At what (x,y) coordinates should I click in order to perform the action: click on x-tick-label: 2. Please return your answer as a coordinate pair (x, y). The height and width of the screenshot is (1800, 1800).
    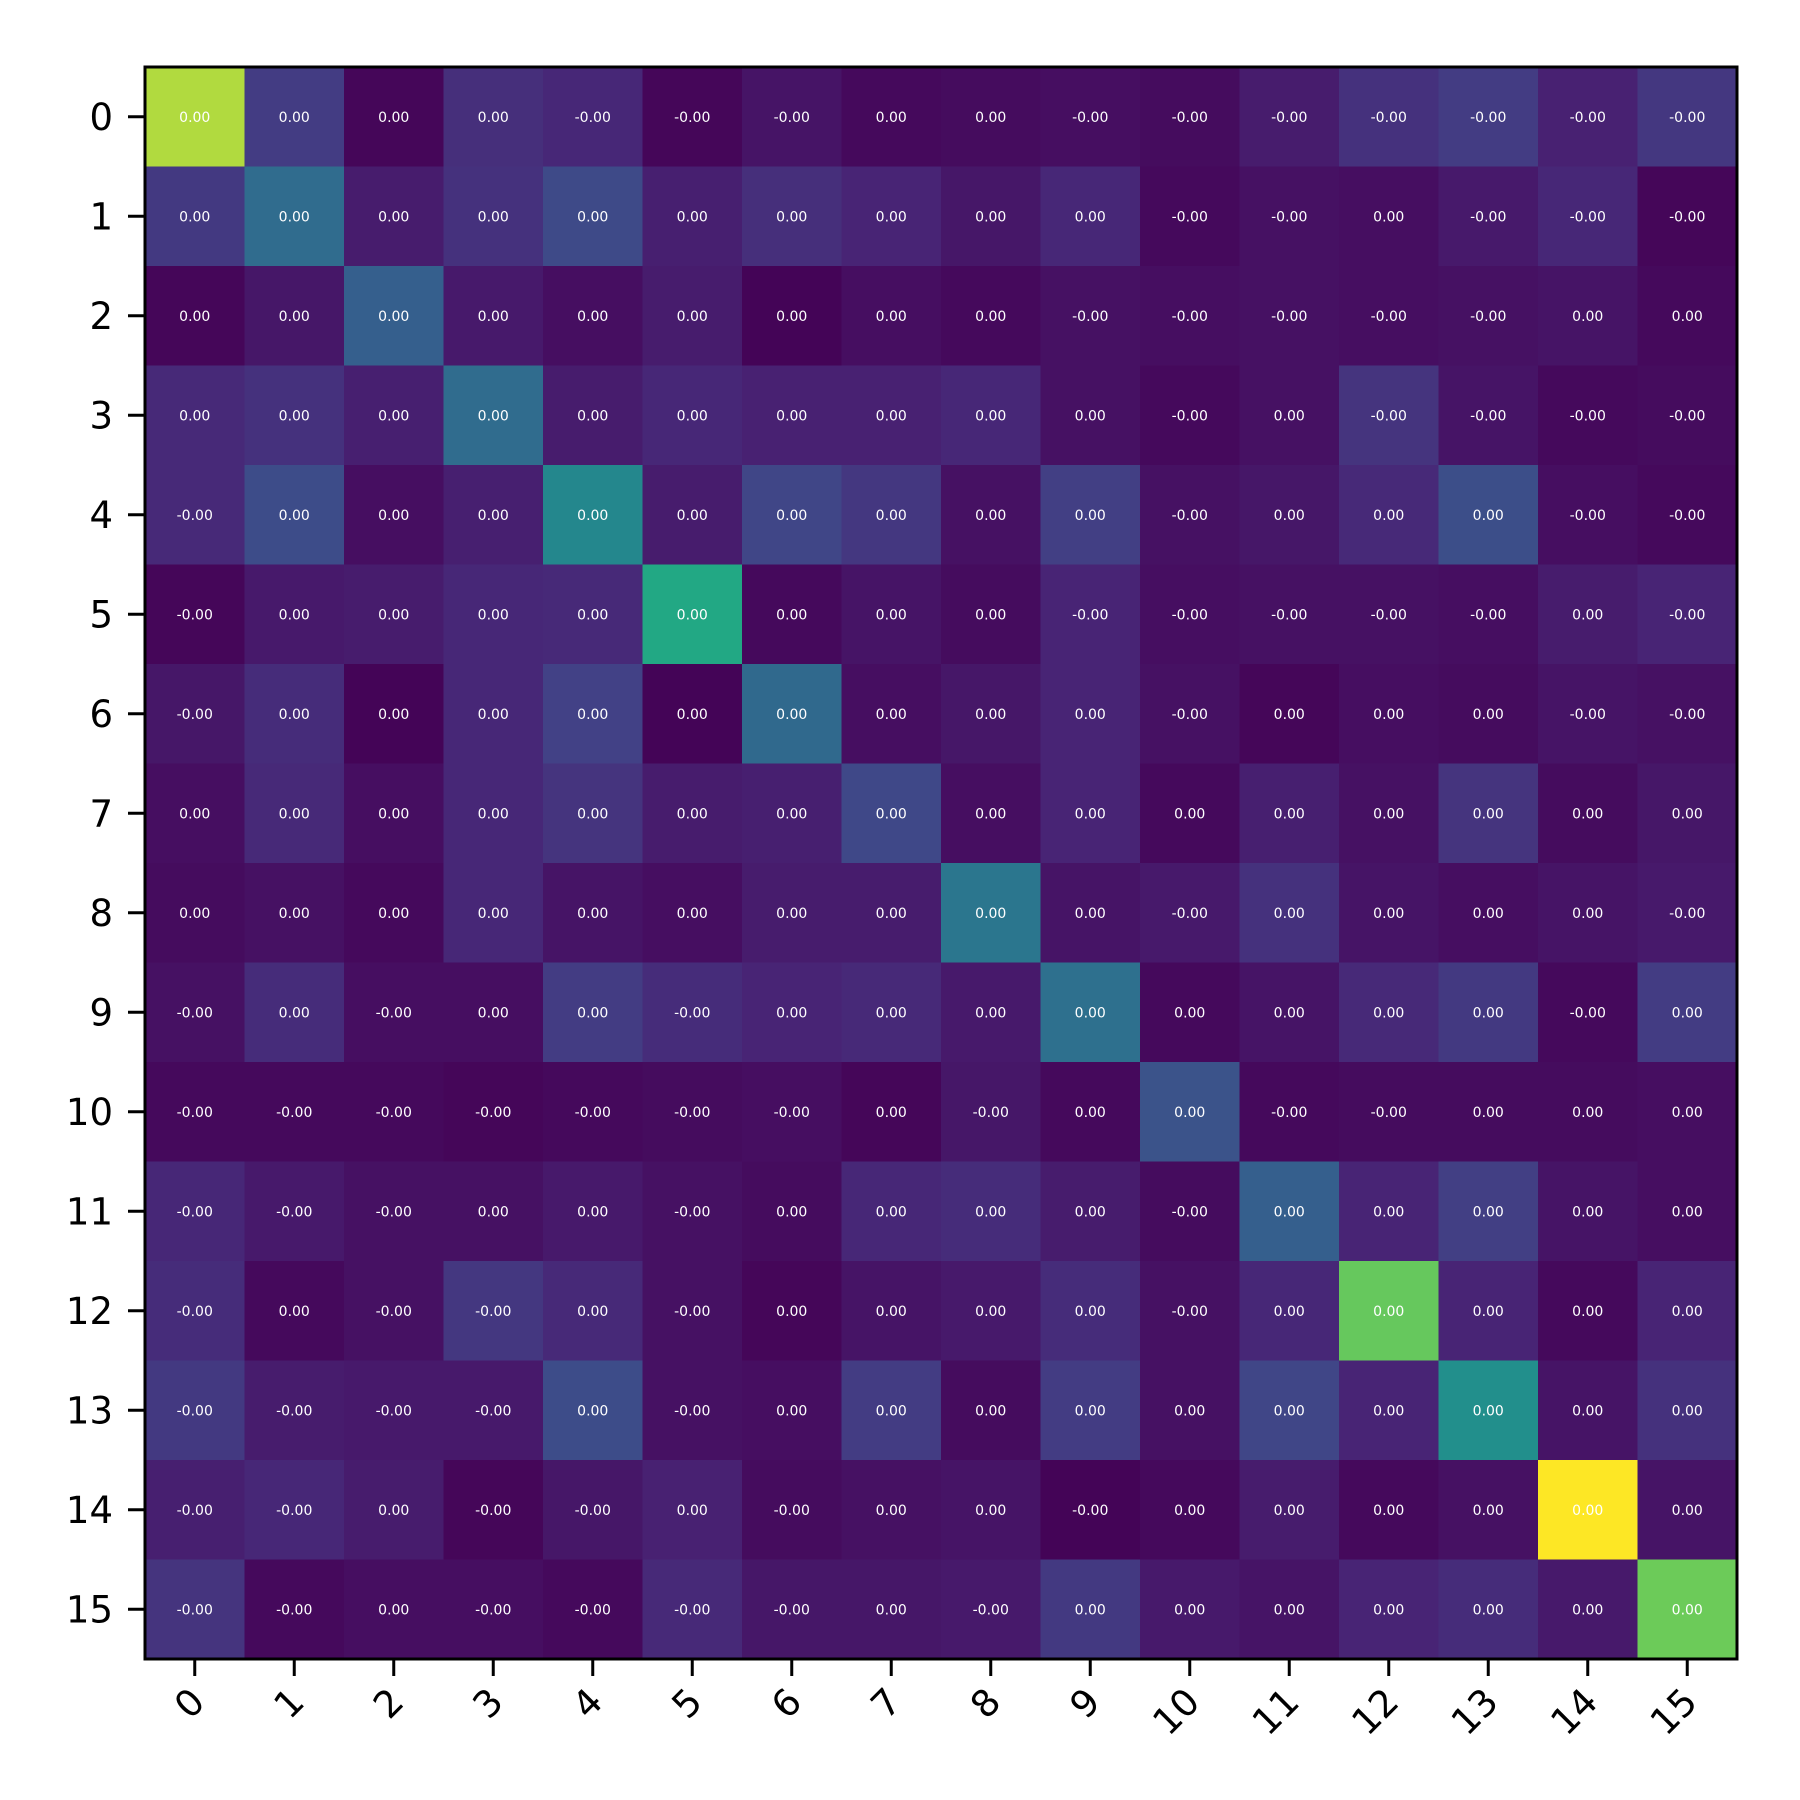
    Looking at the image, I should click on (388, 1703).